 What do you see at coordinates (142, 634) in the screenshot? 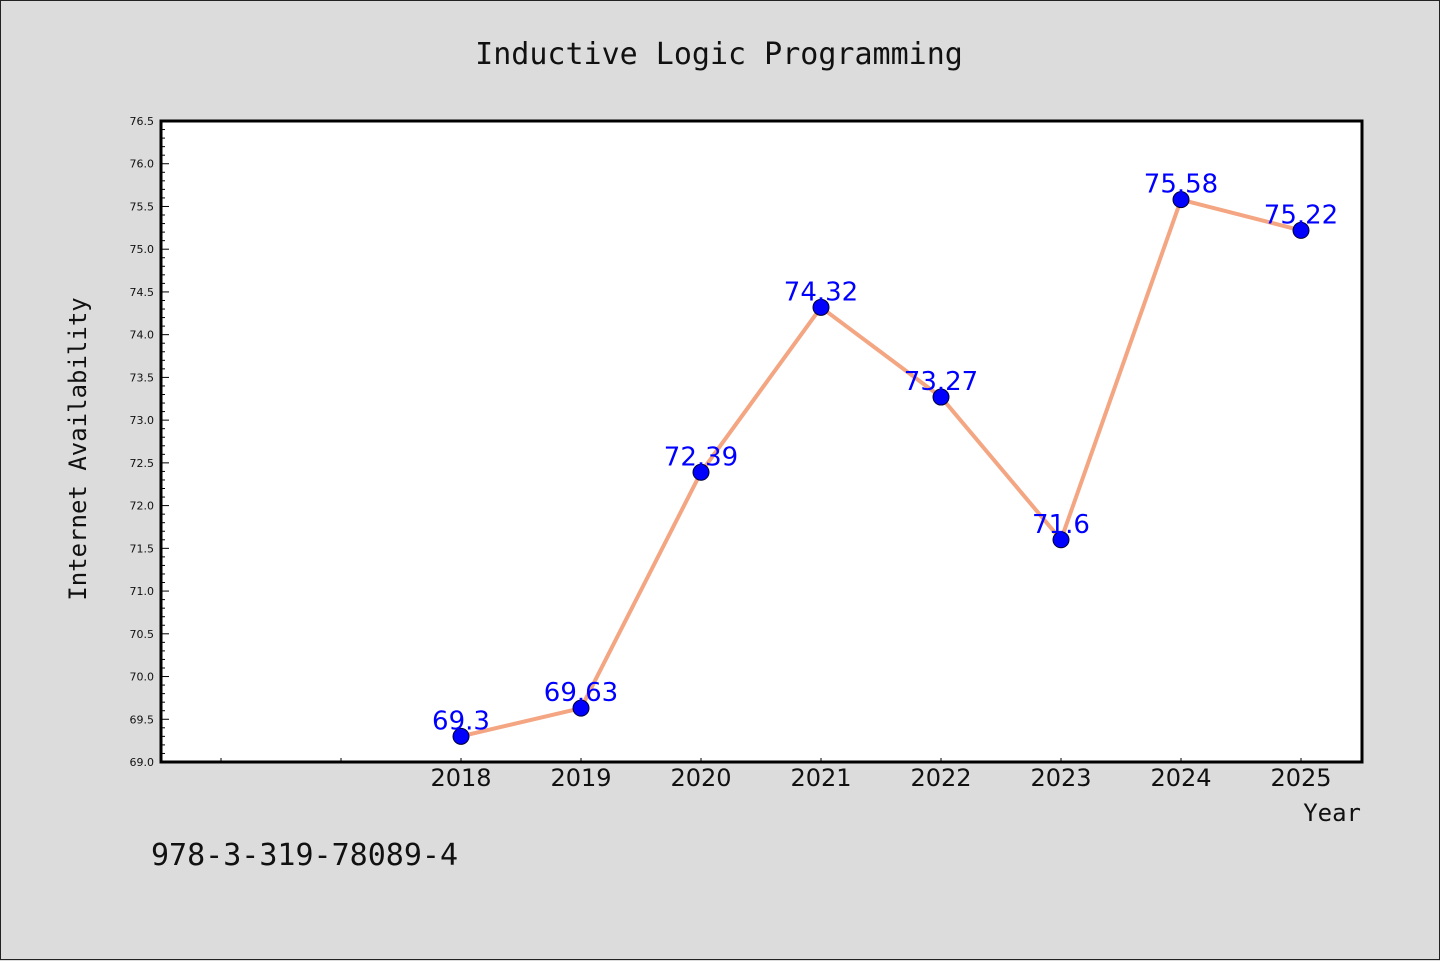
I see `y-tick-label: 70.5` at bounding box center [142, 634].